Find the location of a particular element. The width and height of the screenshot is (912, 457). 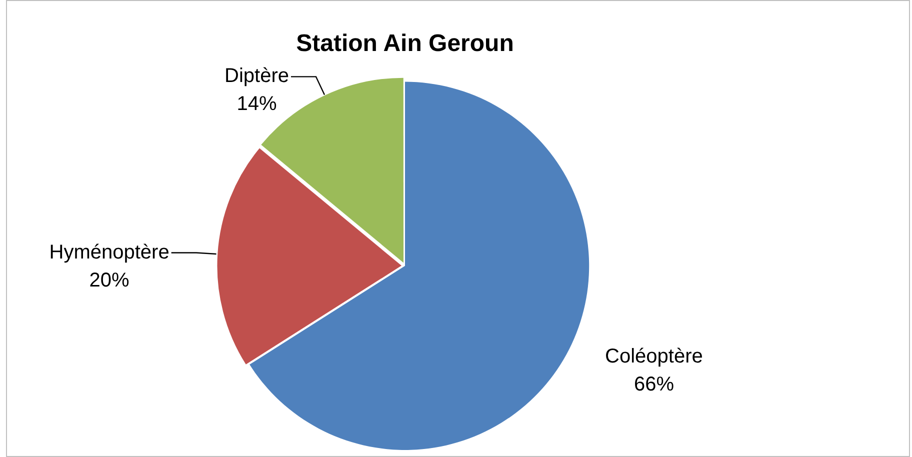

data-label: 14% is located at coordinates (256, 104).